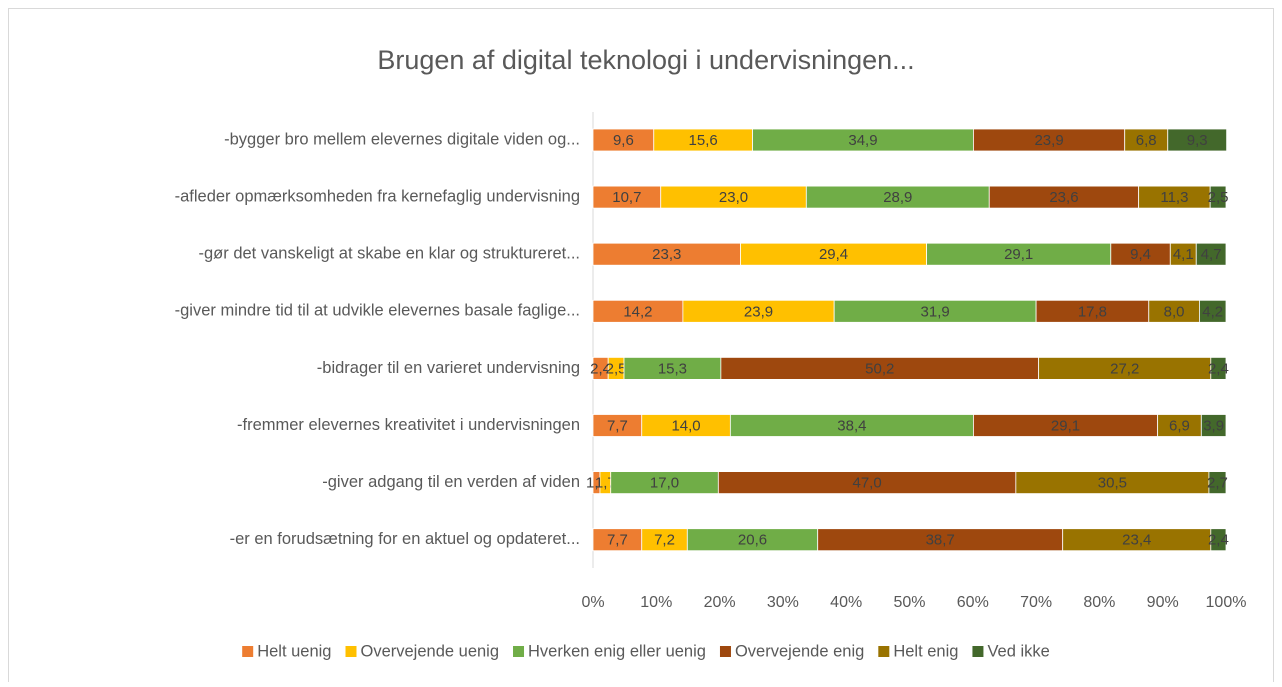  What do you see at coordinates (925, 651) in the screenshot?
I see `legend-label: Helt enig` at bounding box center [925, 651].